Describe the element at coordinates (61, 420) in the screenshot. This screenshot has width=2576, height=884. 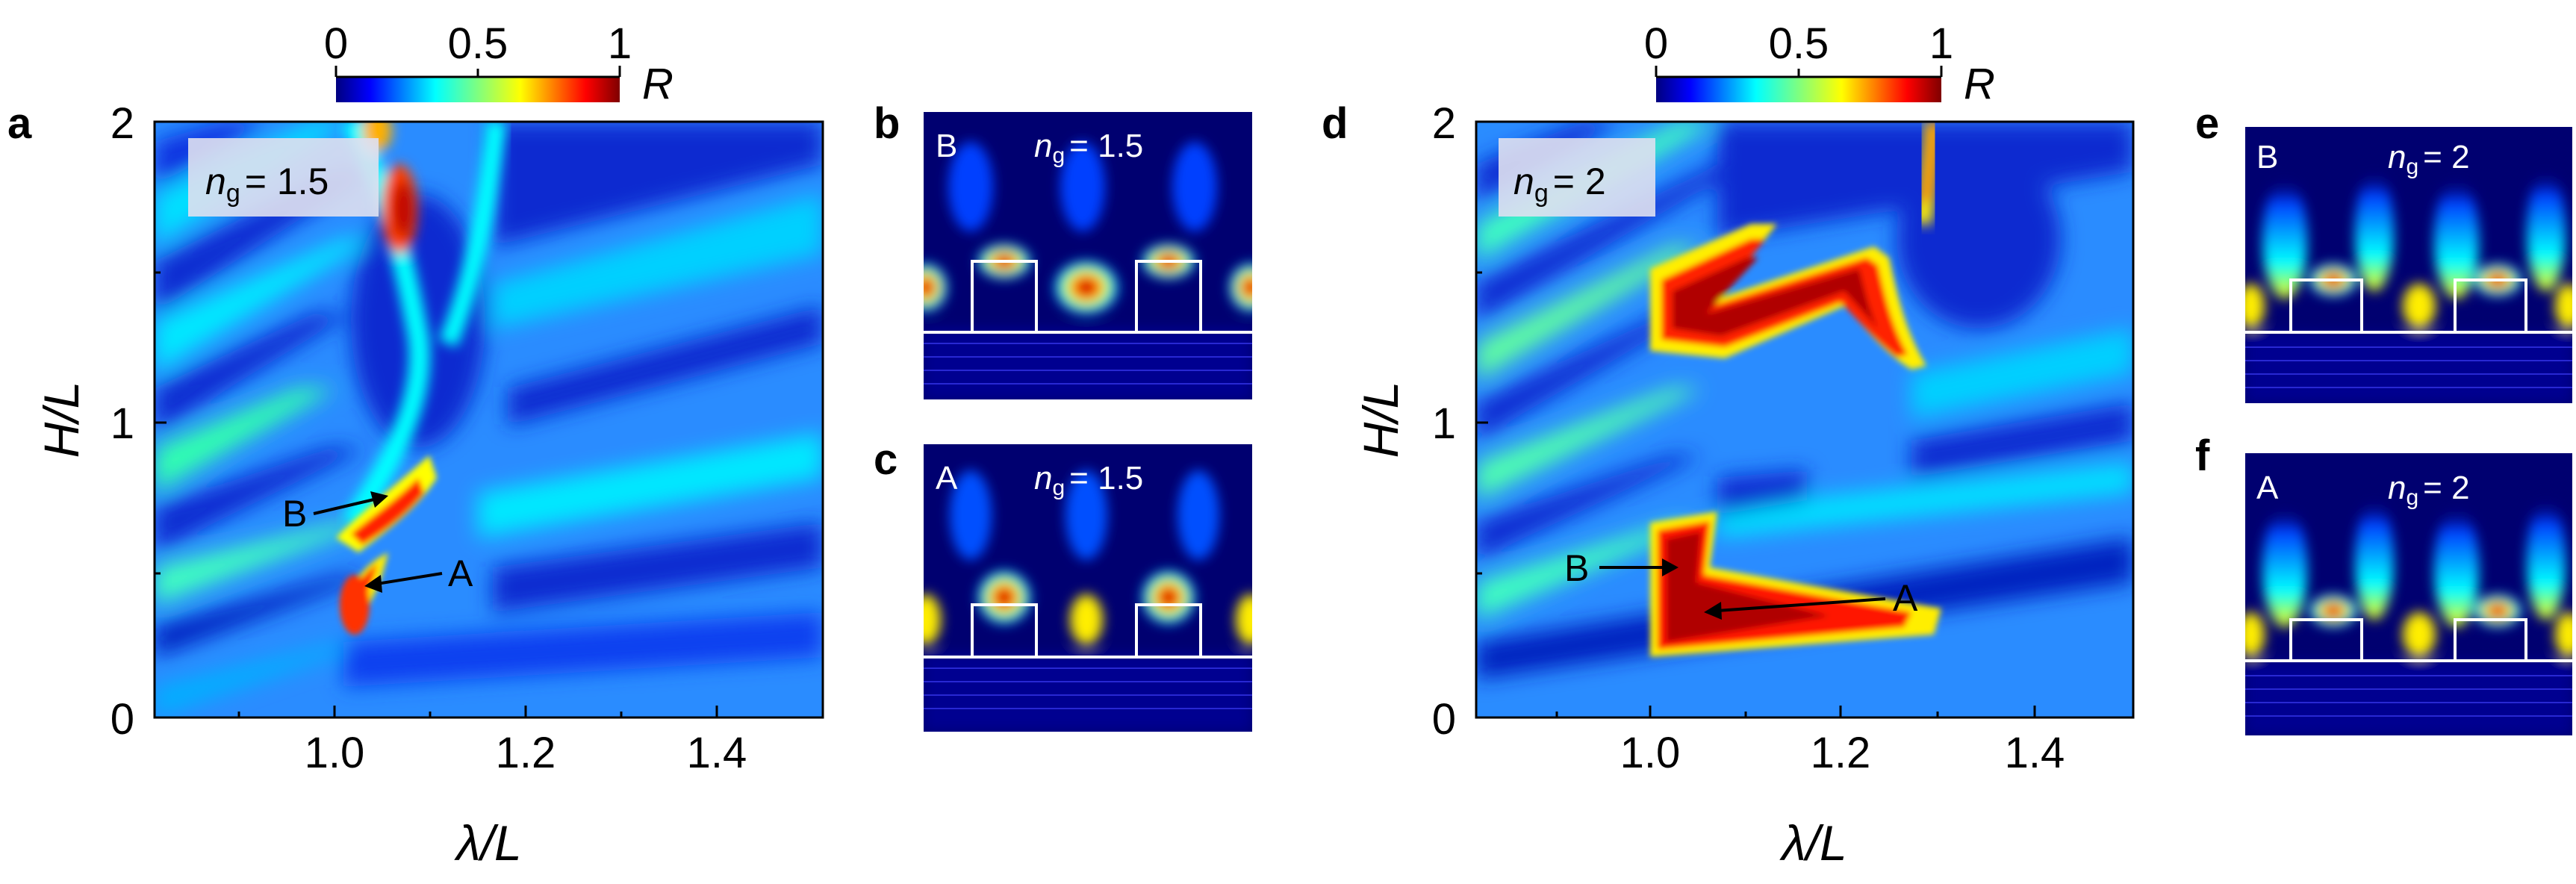
I see `y-axis-title-a: H/L` at that location.